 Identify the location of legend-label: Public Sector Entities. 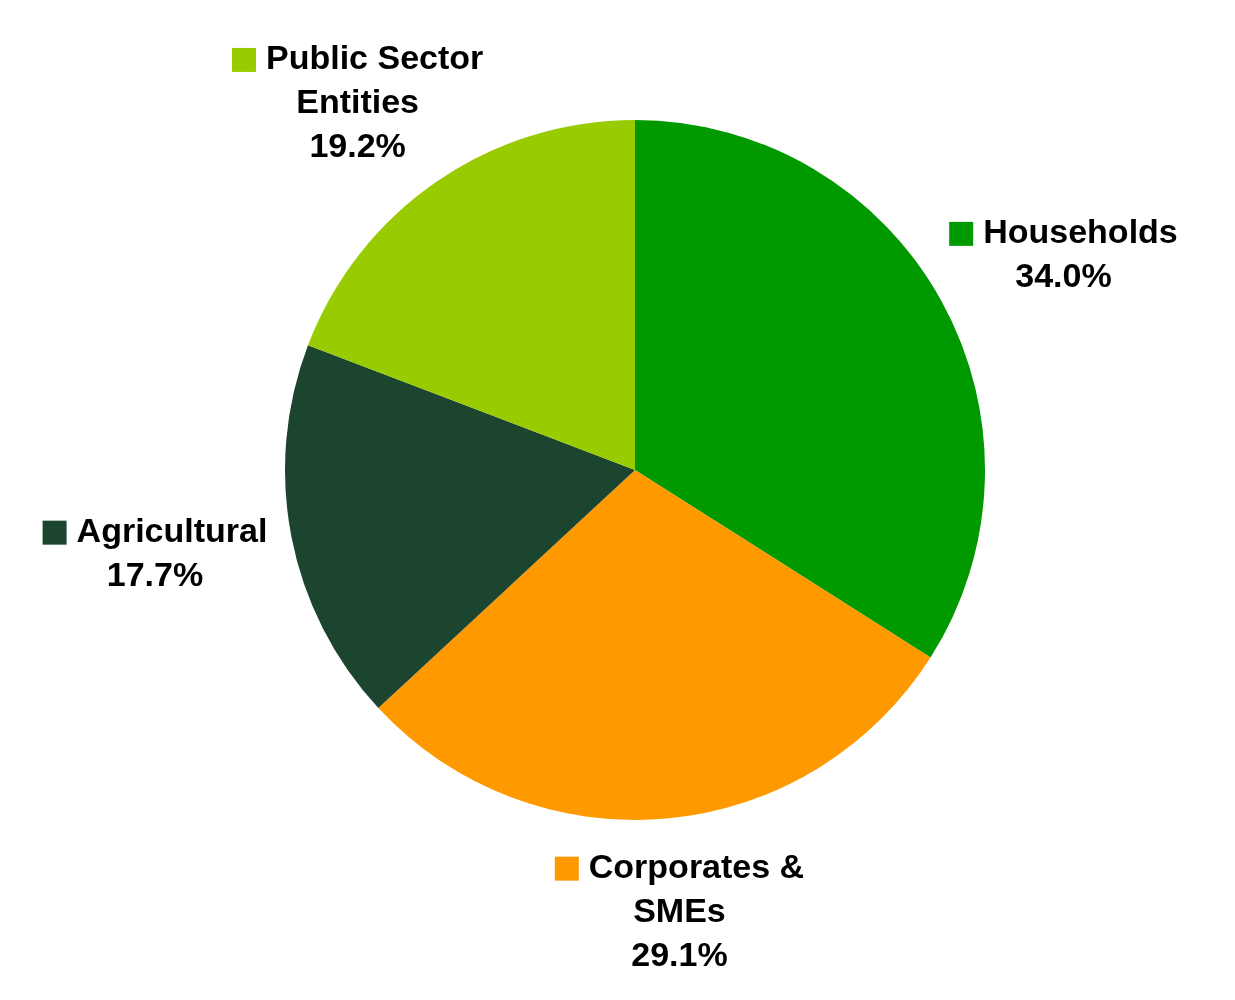
(374, 79).